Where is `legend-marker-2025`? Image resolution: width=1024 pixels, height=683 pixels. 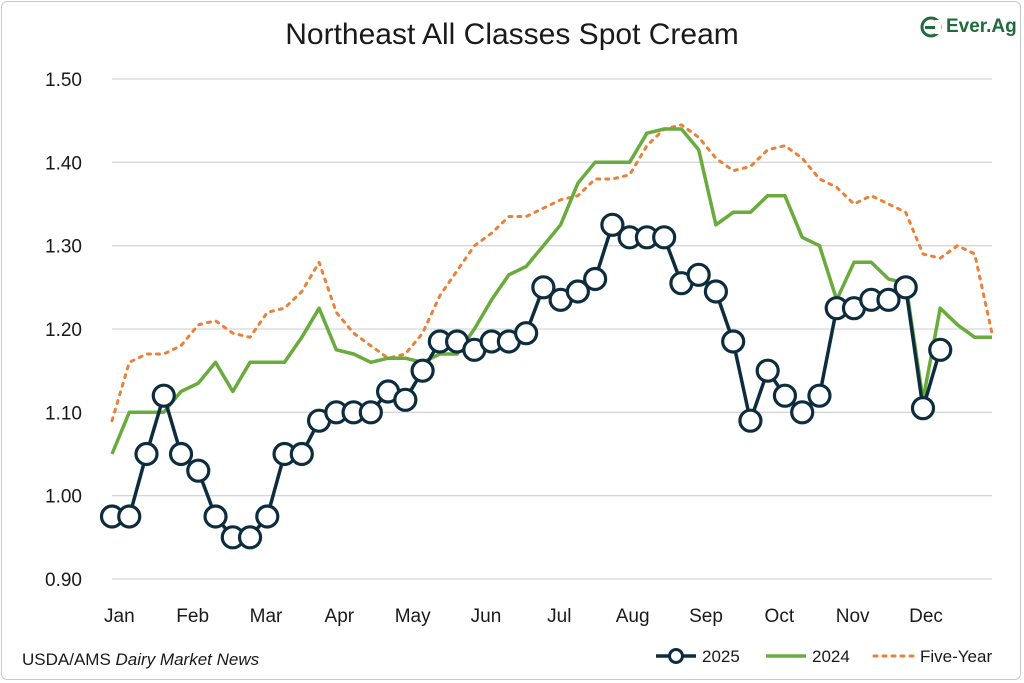 legend-marker-2025 is located at coordinates (676, 656).